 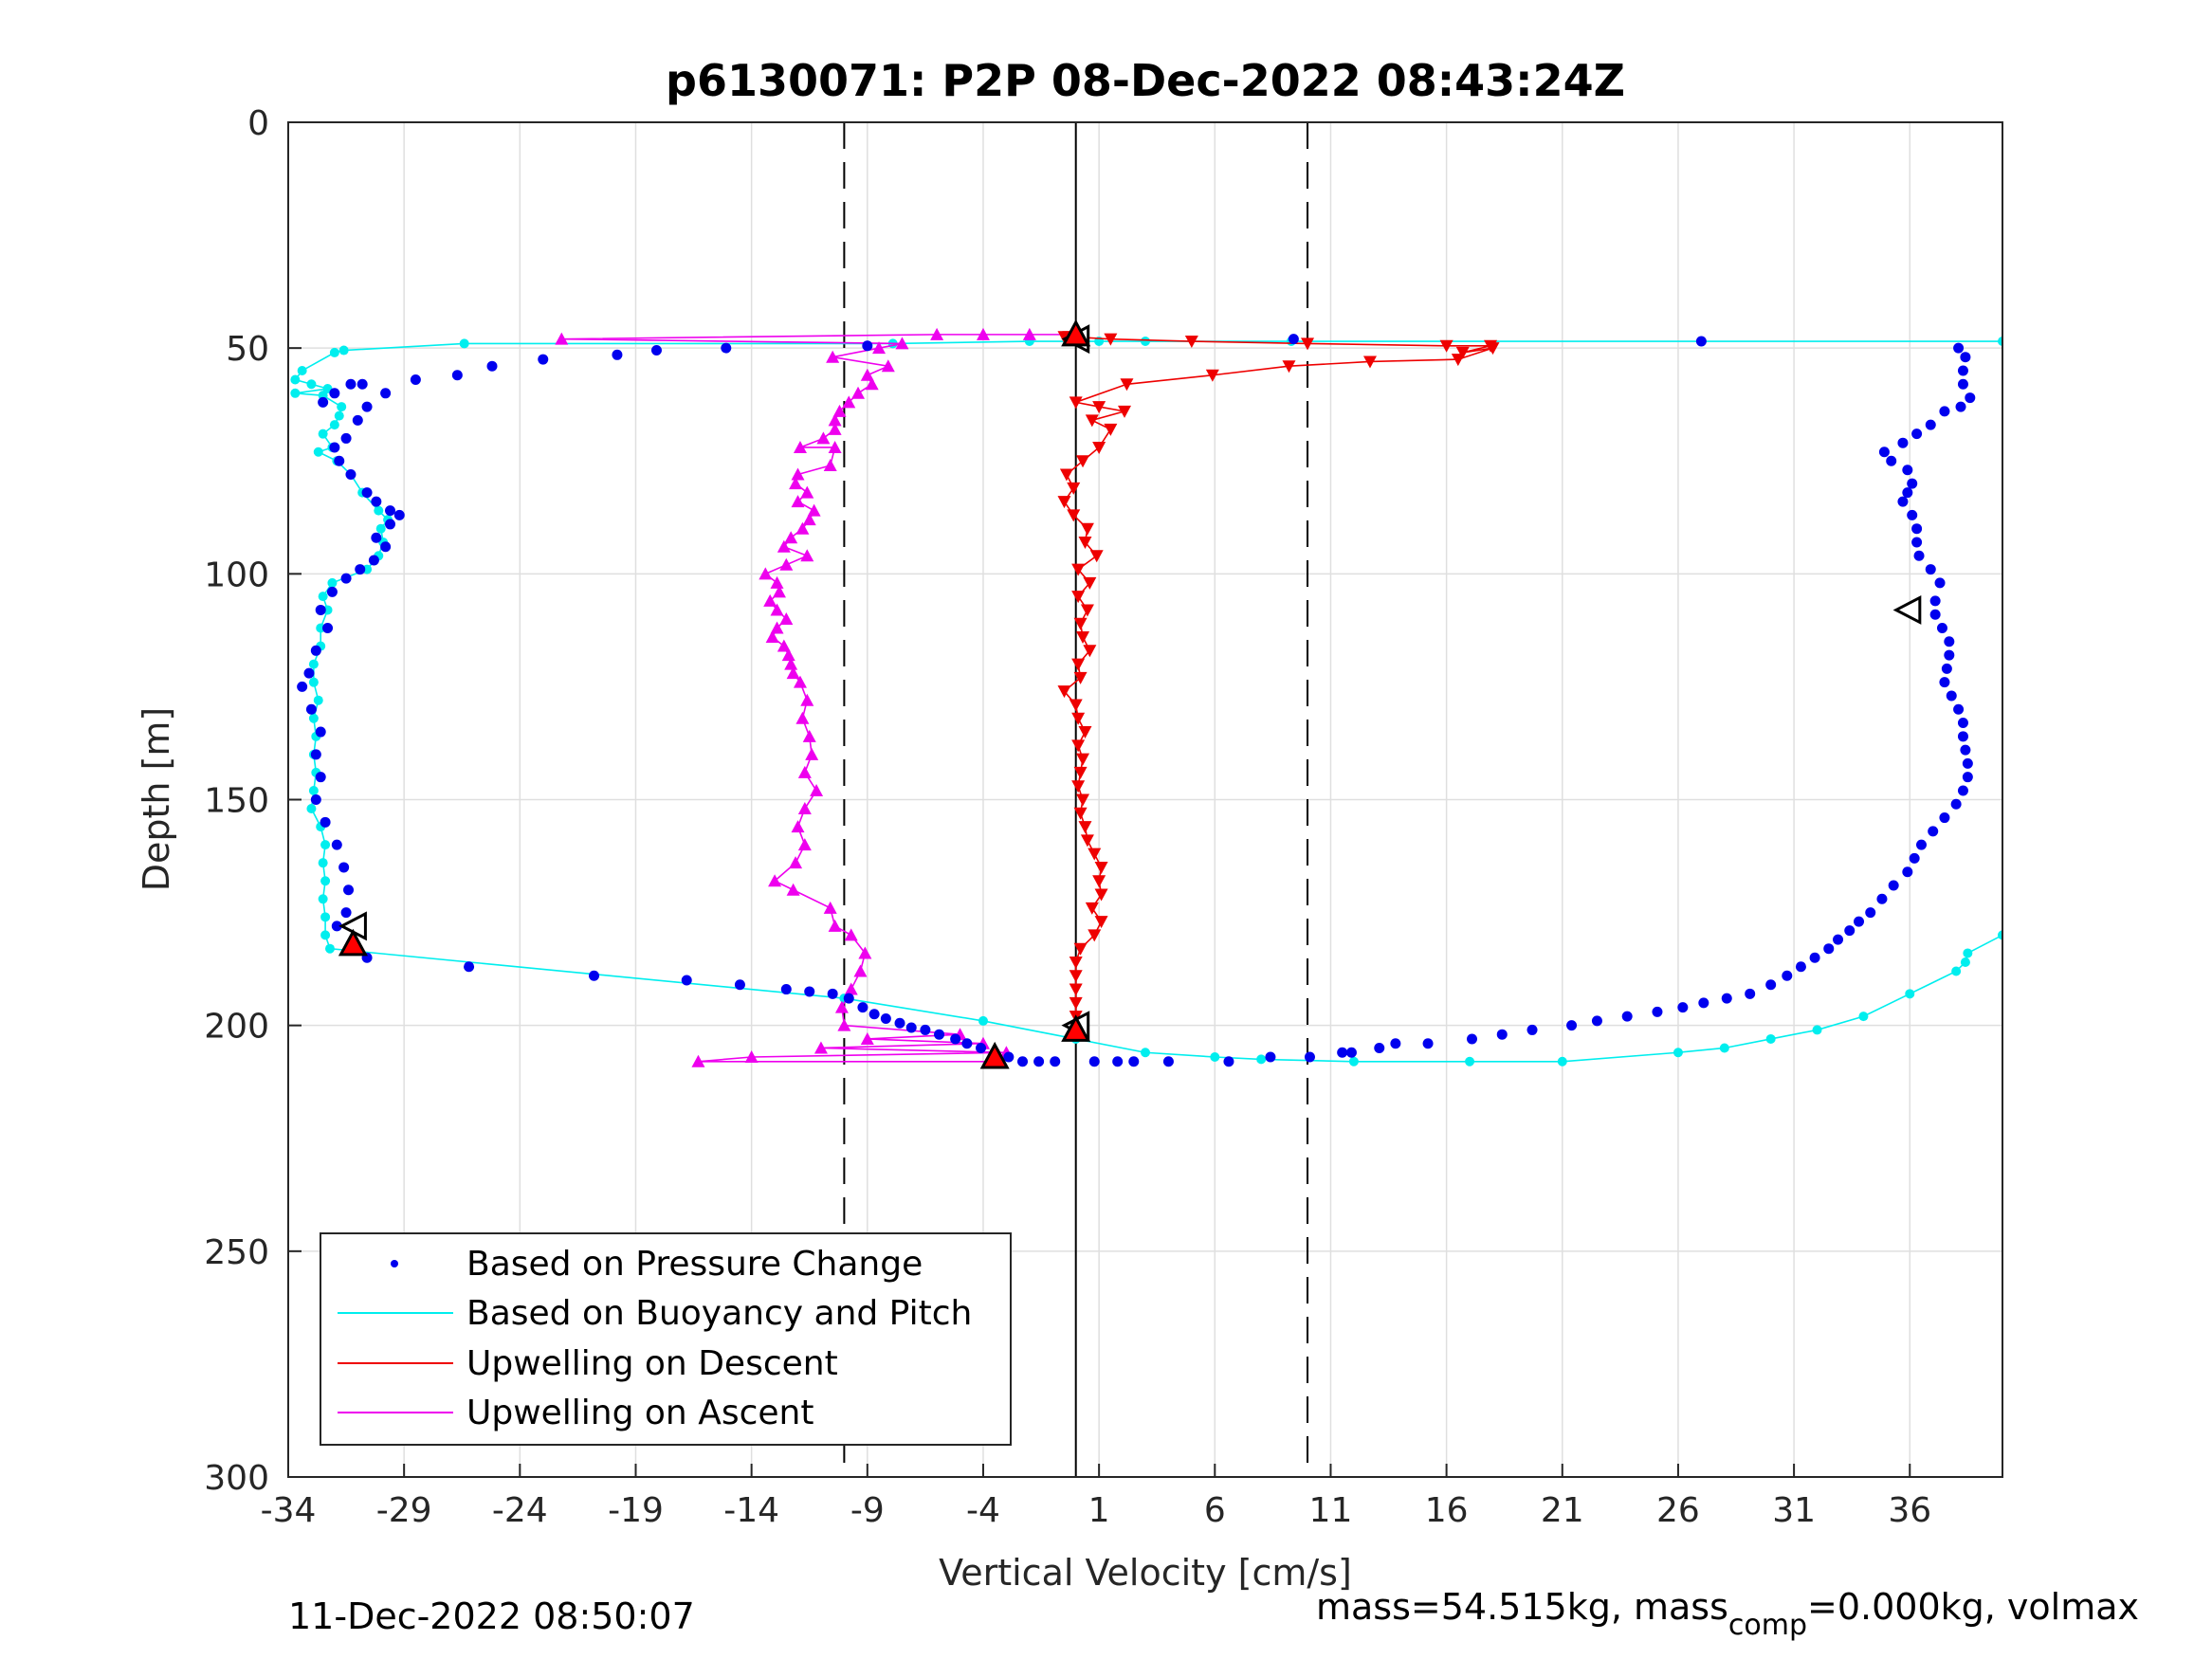 I want to click on chart-title: p6130071: P2P 08-Dec-2022 08:43:24Z, so click(x=1145, y=80).